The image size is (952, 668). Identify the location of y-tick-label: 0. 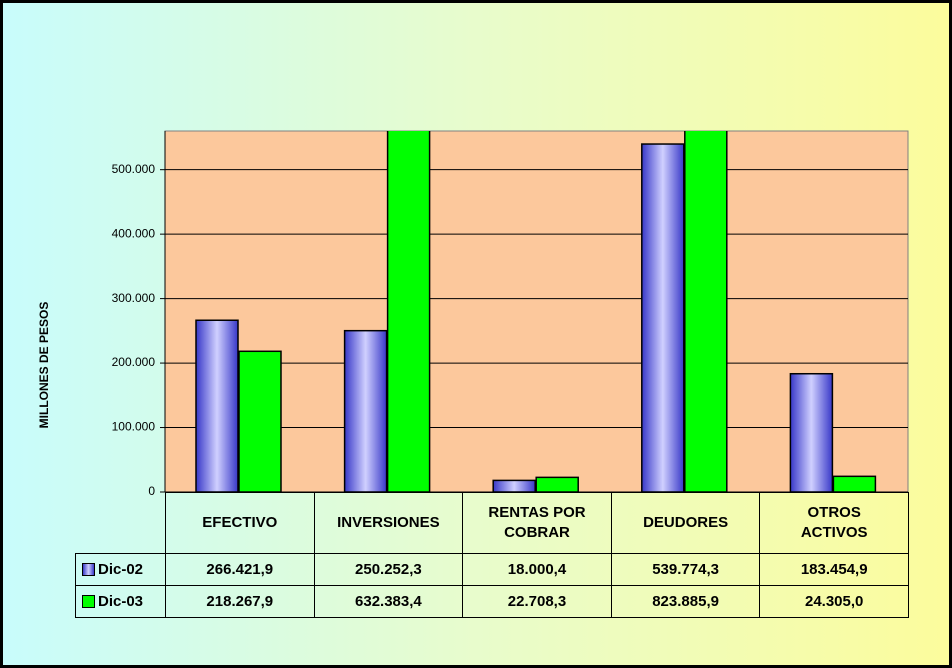
(151, 491).